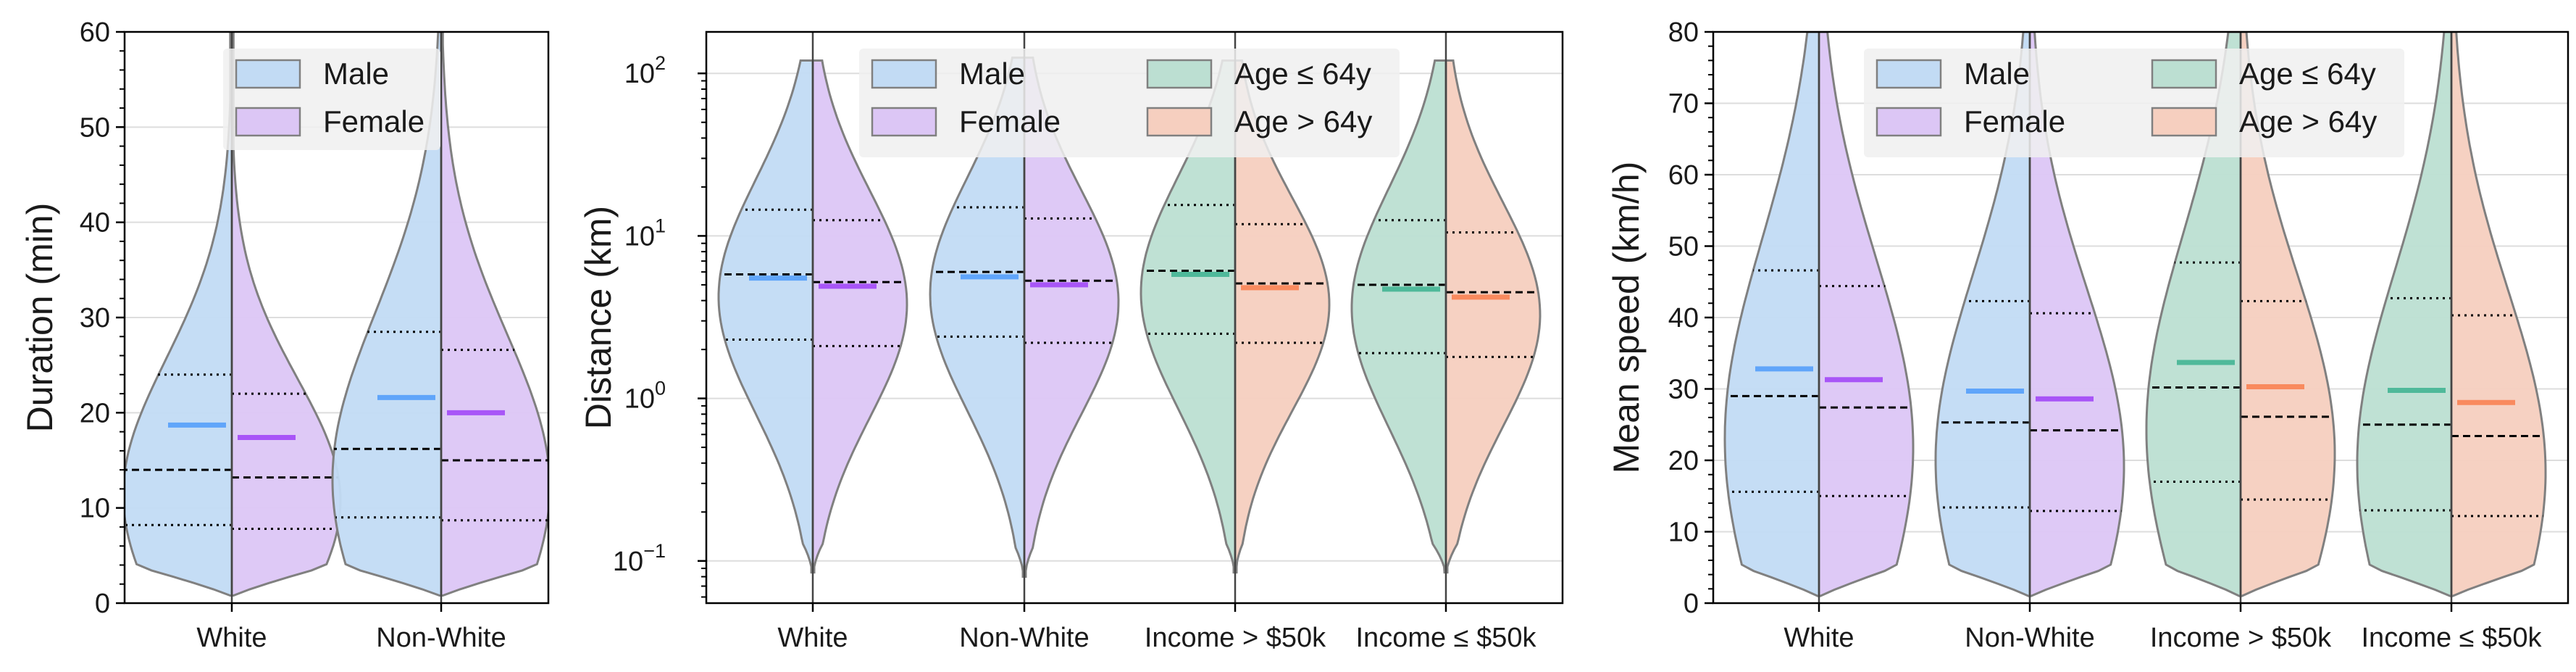 Image resolution: width=2576 pixels, height=672 pixels. What do you see at coordinates (660, 63) in the screenshot?
I see `y-tick-exponent: 2` at bounding box center [660, 63].